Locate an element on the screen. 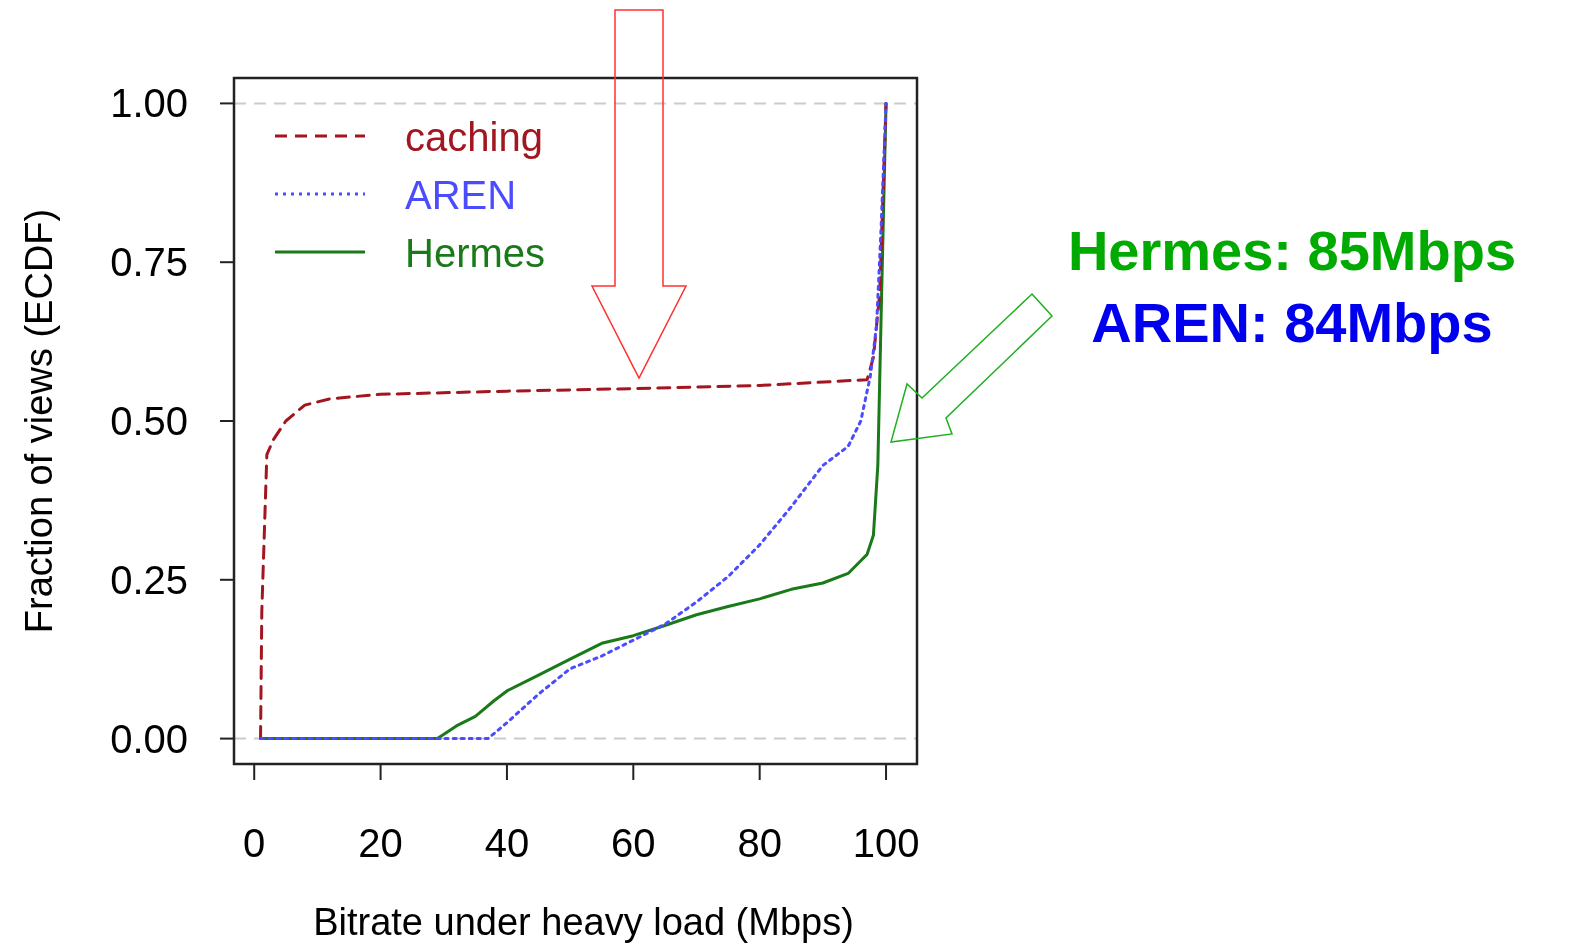  x-tick-label: 80 is located at coordinates (759, 843).